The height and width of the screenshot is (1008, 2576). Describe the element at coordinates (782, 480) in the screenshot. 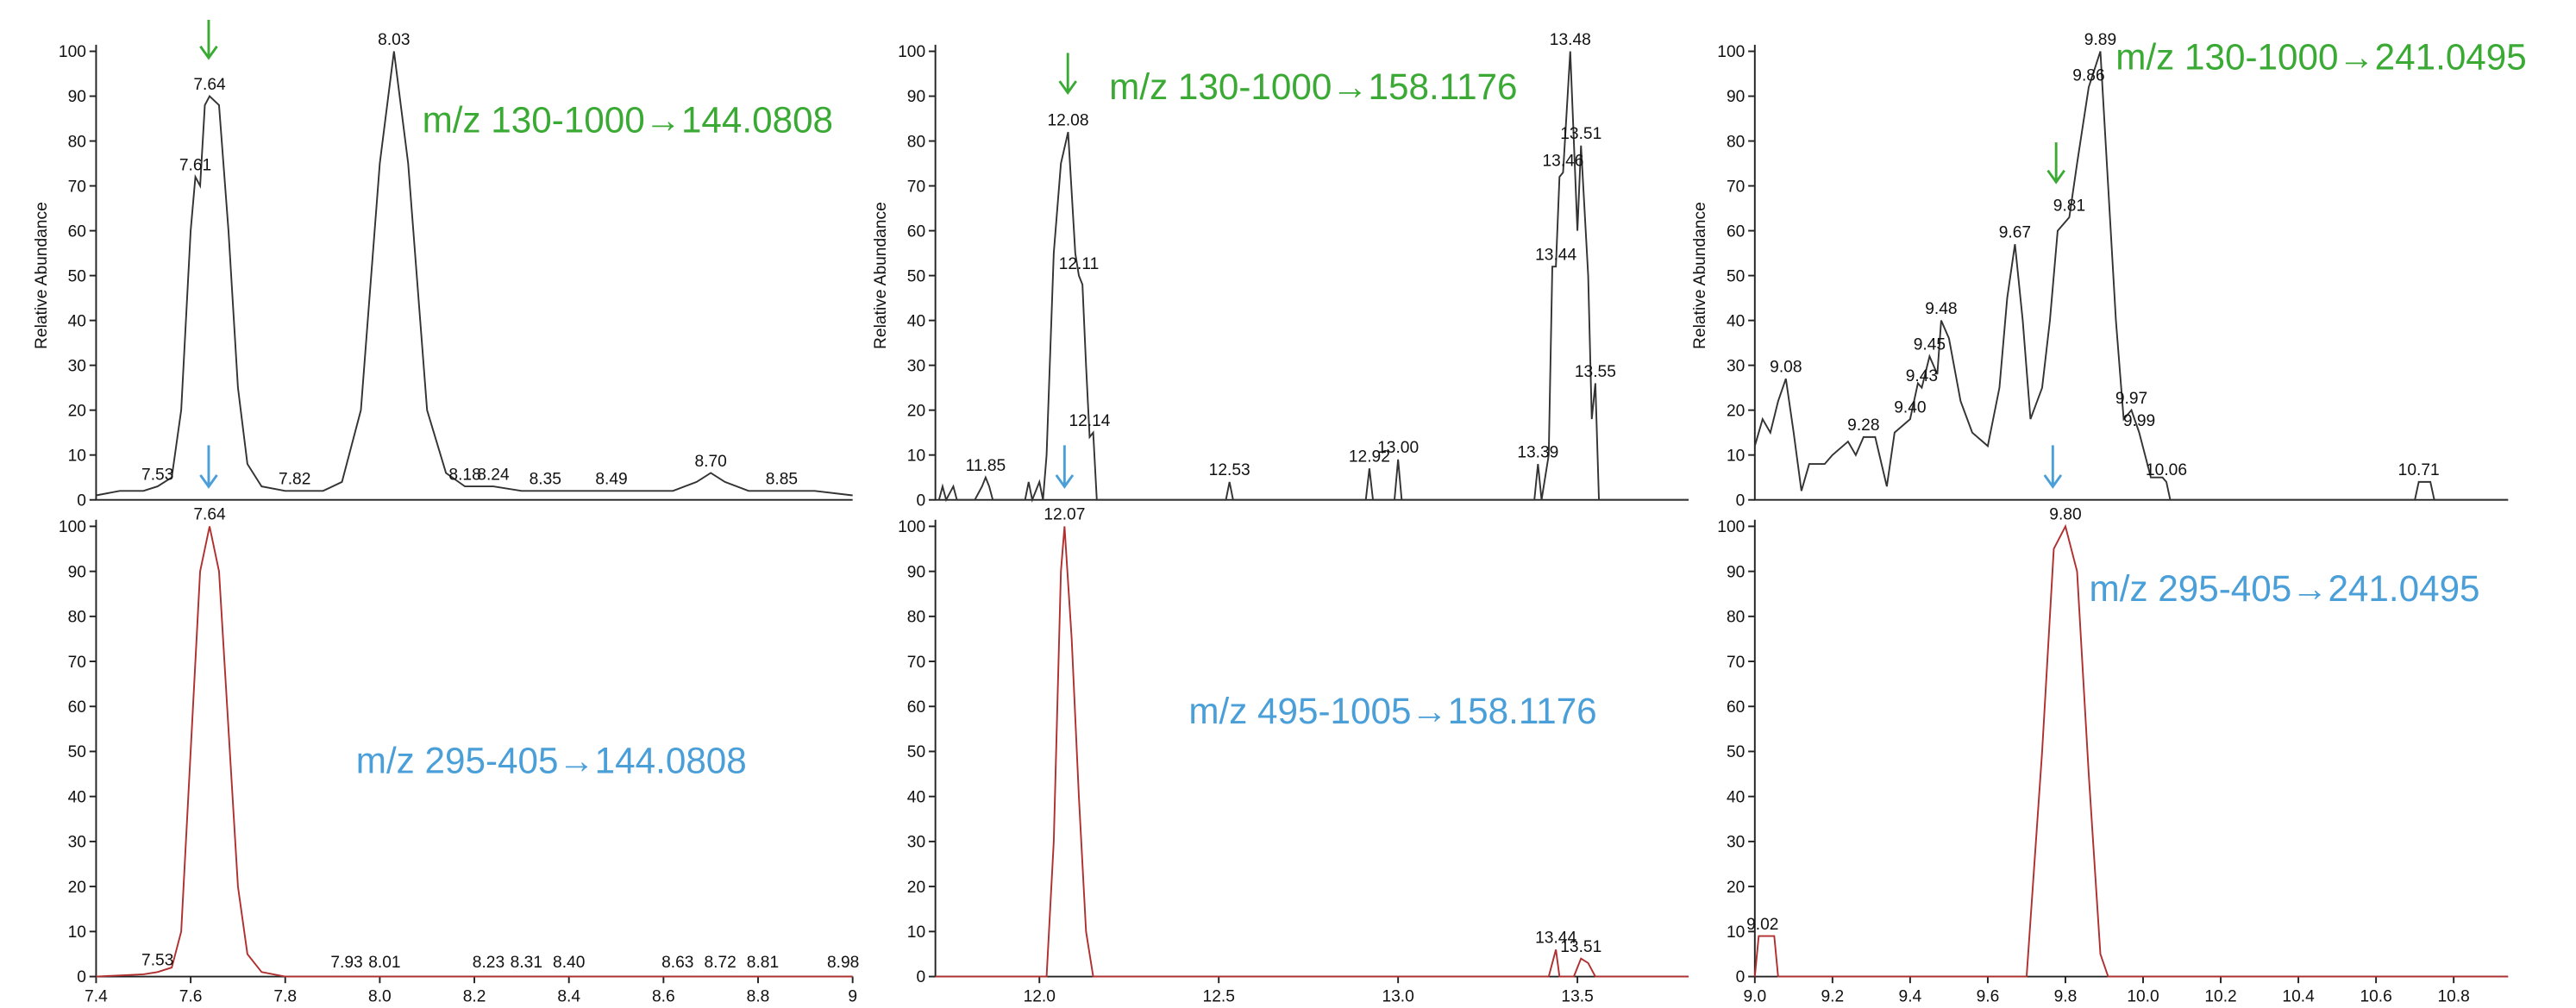

I see `peak-label: 8.85` at that location.